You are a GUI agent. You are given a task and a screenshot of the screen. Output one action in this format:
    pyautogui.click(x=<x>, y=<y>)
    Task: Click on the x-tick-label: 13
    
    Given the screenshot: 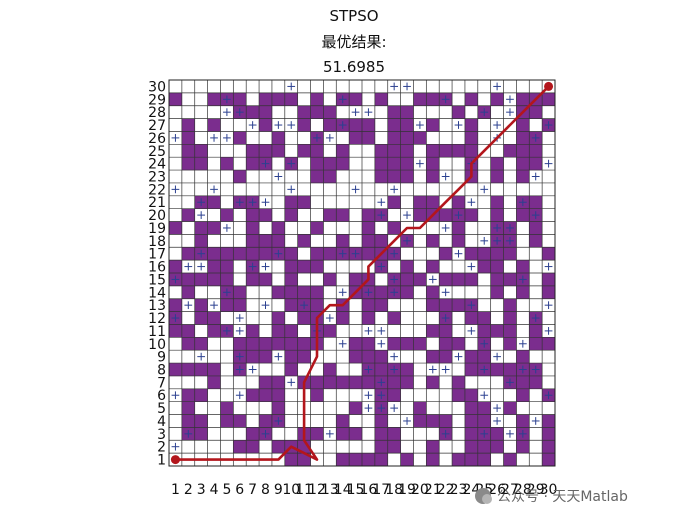 What is the action you would take?
    pyautogui.click(x=330, y=490)
    